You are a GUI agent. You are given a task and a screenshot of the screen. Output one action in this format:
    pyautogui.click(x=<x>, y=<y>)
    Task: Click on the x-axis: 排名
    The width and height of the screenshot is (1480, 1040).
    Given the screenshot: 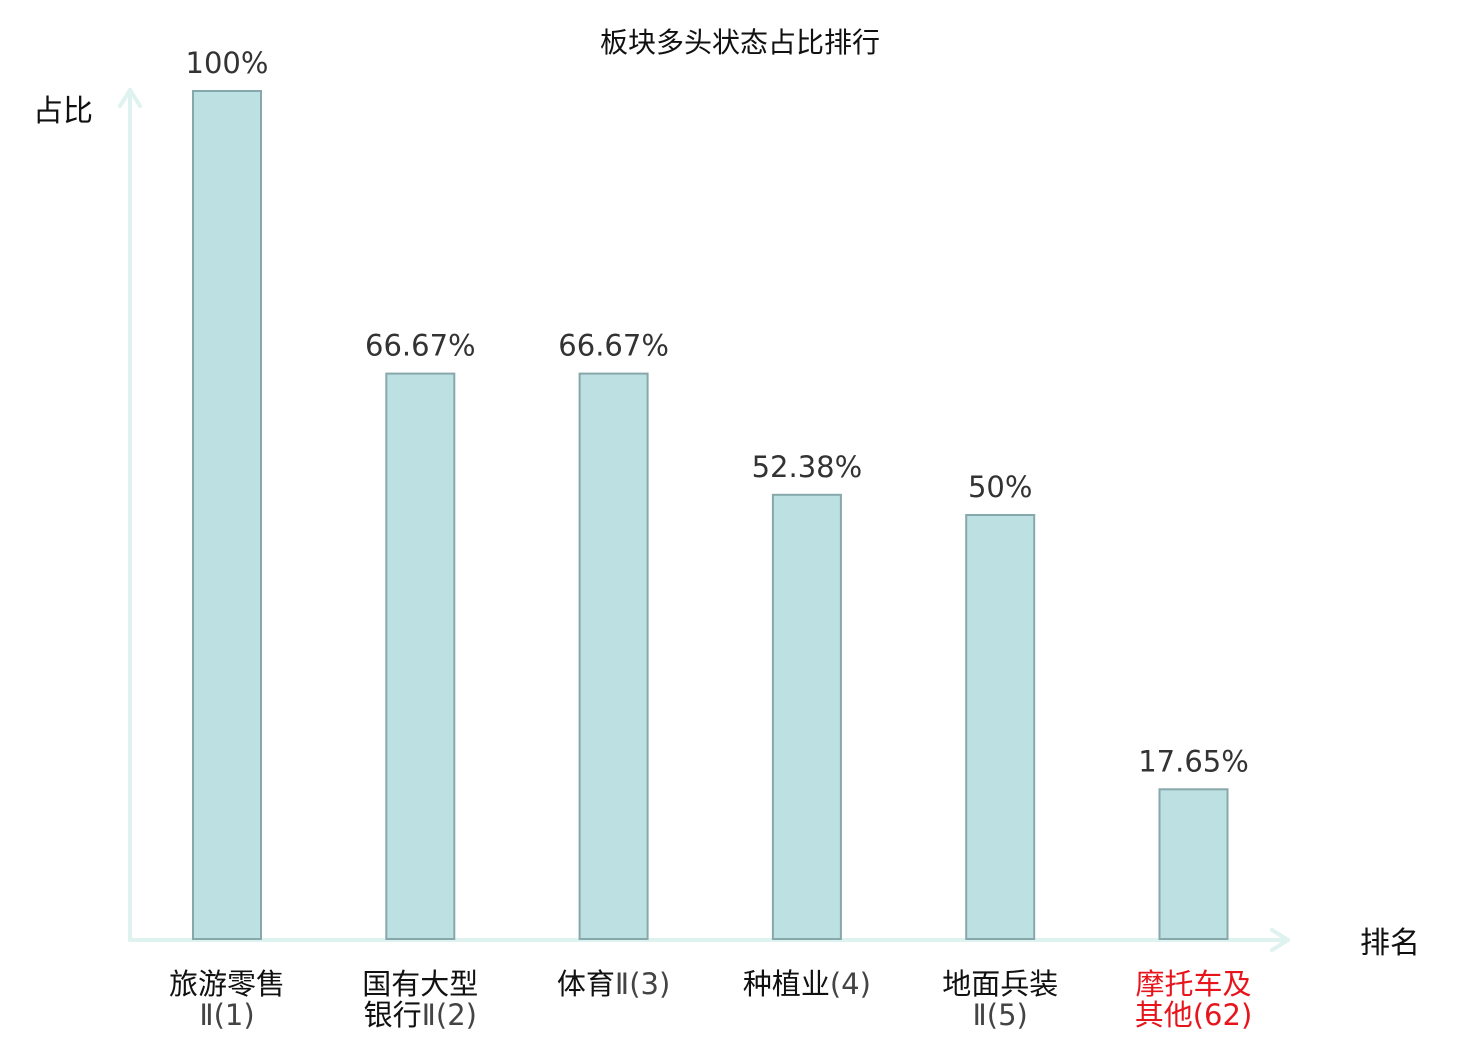 What is the action you would take?
    pyautogui.click(x=774, y=943)
    